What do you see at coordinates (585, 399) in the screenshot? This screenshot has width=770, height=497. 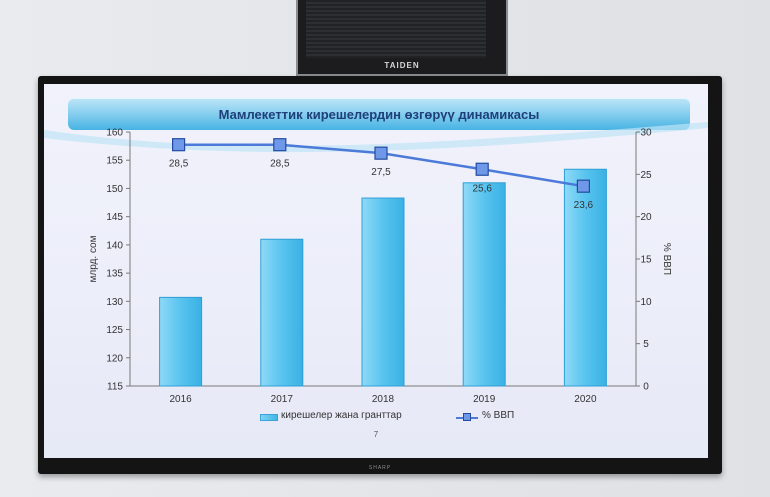 I see `x-tick-label: 2020` at bounding box center [585, 399].